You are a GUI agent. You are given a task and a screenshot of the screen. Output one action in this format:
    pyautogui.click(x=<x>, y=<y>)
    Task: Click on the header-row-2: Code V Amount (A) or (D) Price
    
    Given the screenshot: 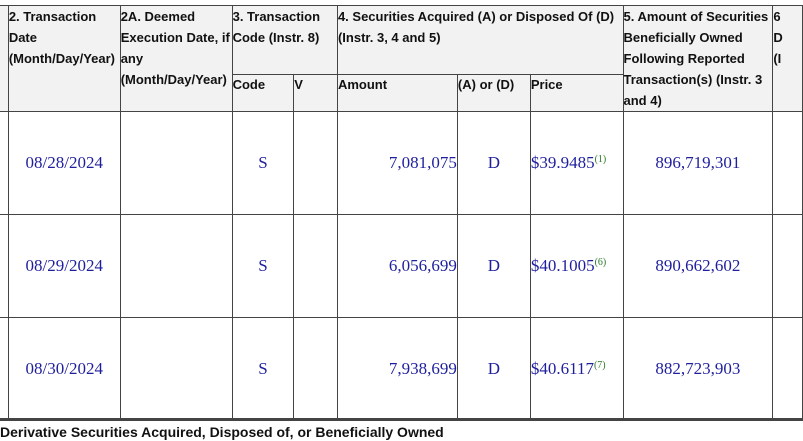 What is the action you would take?
    pyautogui.click(x=401, y=93)
    